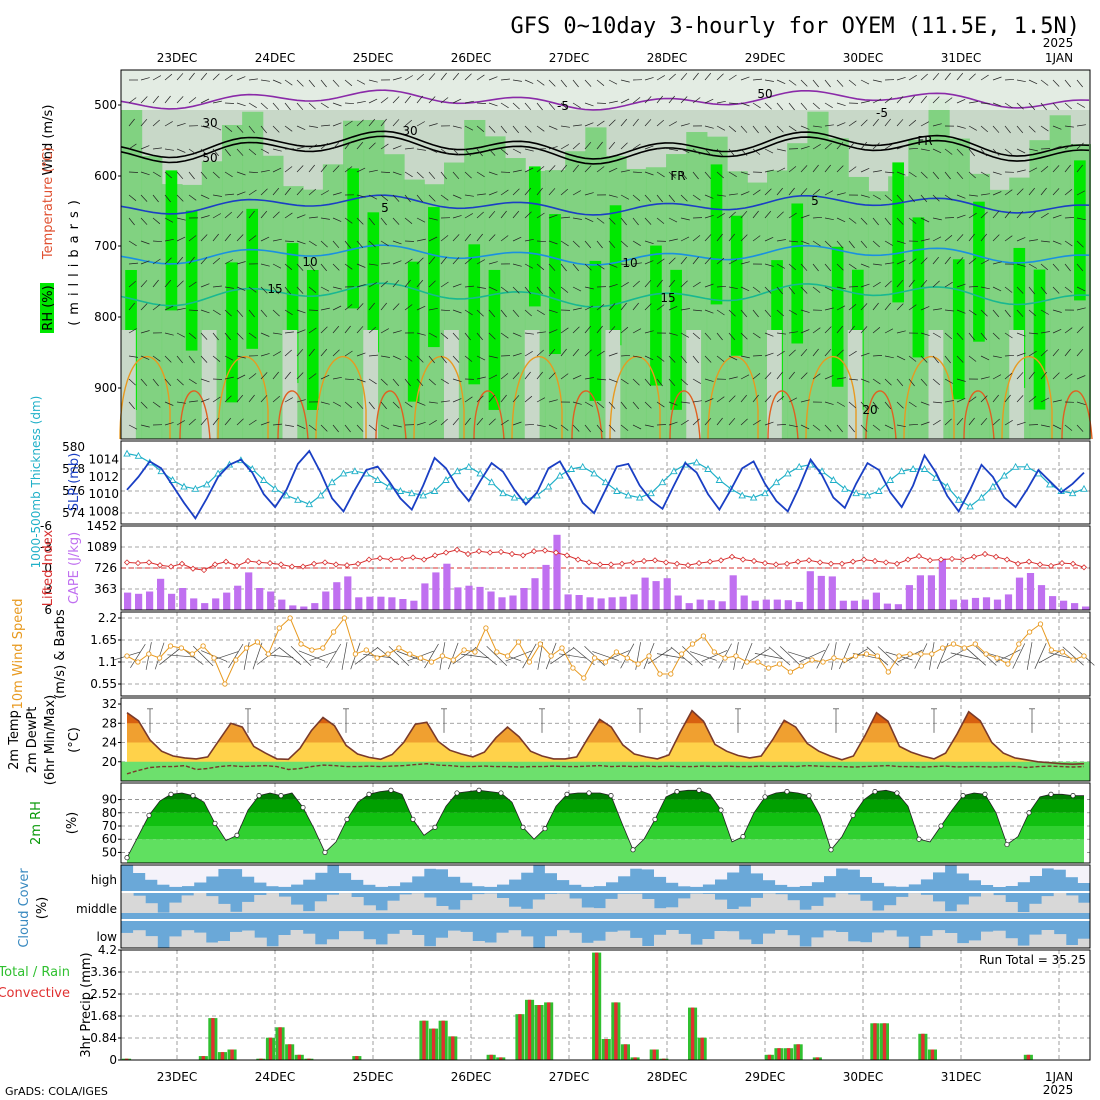 Image resolution: width=1100 pixels, height=1100 pixels. I want to click on tick-label: 600, so click(105, 176).